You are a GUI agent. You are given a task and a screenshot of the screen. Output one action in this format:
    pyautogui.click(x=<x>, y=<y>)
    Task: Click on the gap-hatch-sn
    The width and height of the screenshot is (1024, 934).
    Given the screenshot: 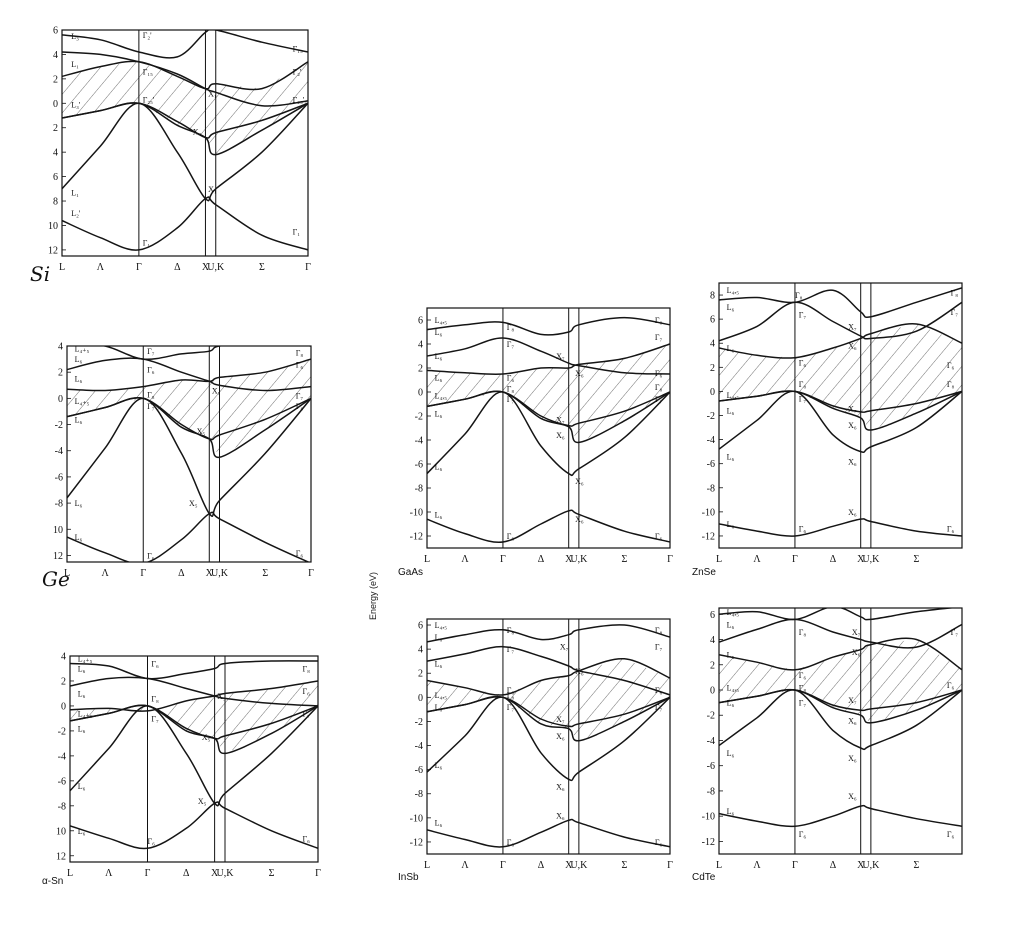 What is the action you would take?
    pyautogui.click(x=194, y=717)
    